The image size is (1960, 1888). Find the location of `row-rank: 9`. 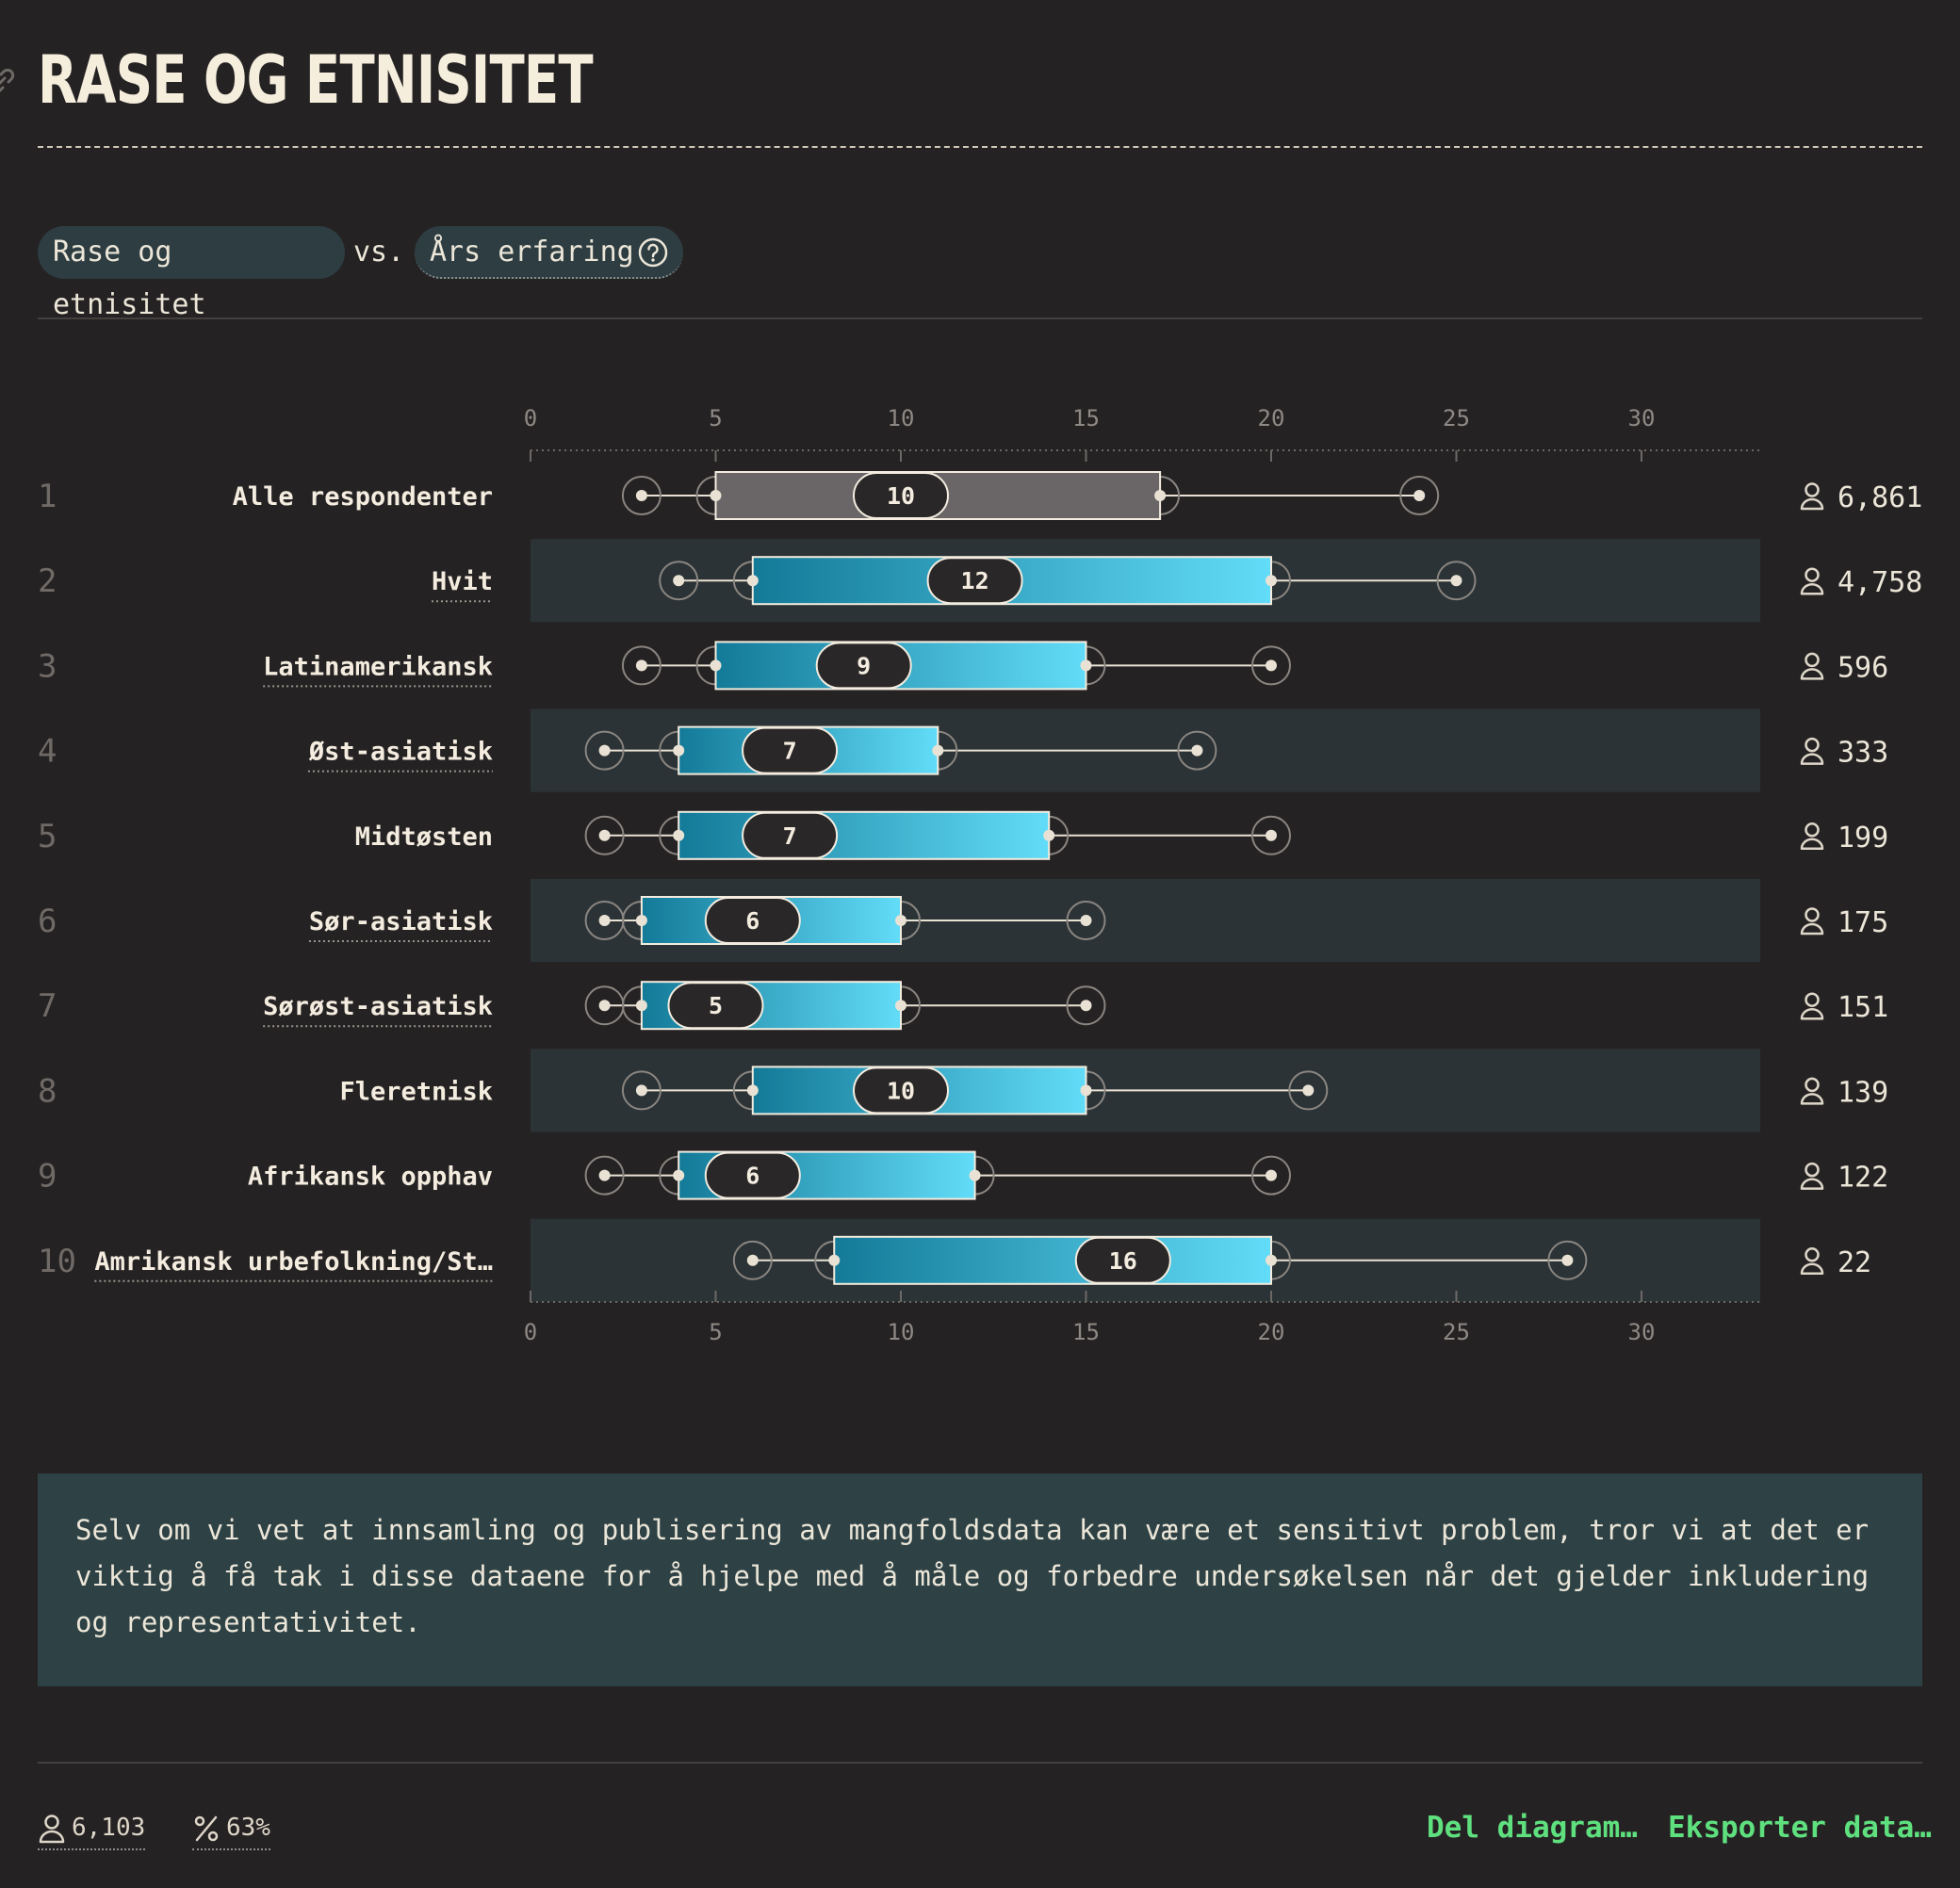

row-rank: 9 is located at coordinates (48, 1177).